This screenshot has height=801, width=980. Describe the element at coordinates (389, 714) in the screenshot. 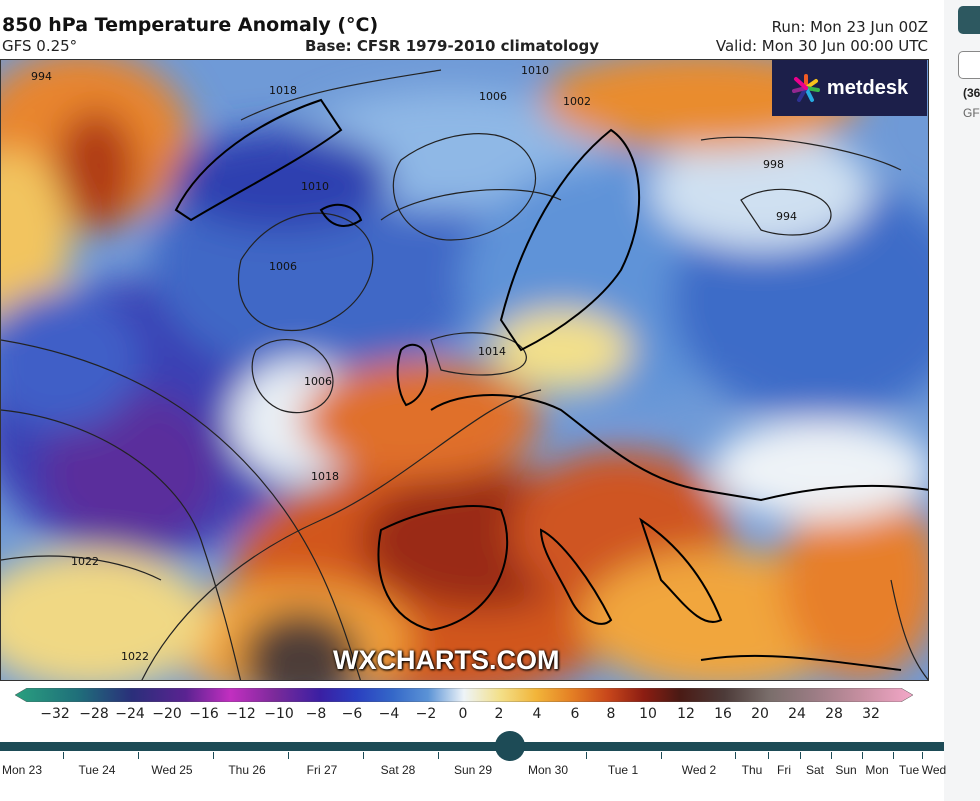

I see `scale-tick-label: −4` at that location.